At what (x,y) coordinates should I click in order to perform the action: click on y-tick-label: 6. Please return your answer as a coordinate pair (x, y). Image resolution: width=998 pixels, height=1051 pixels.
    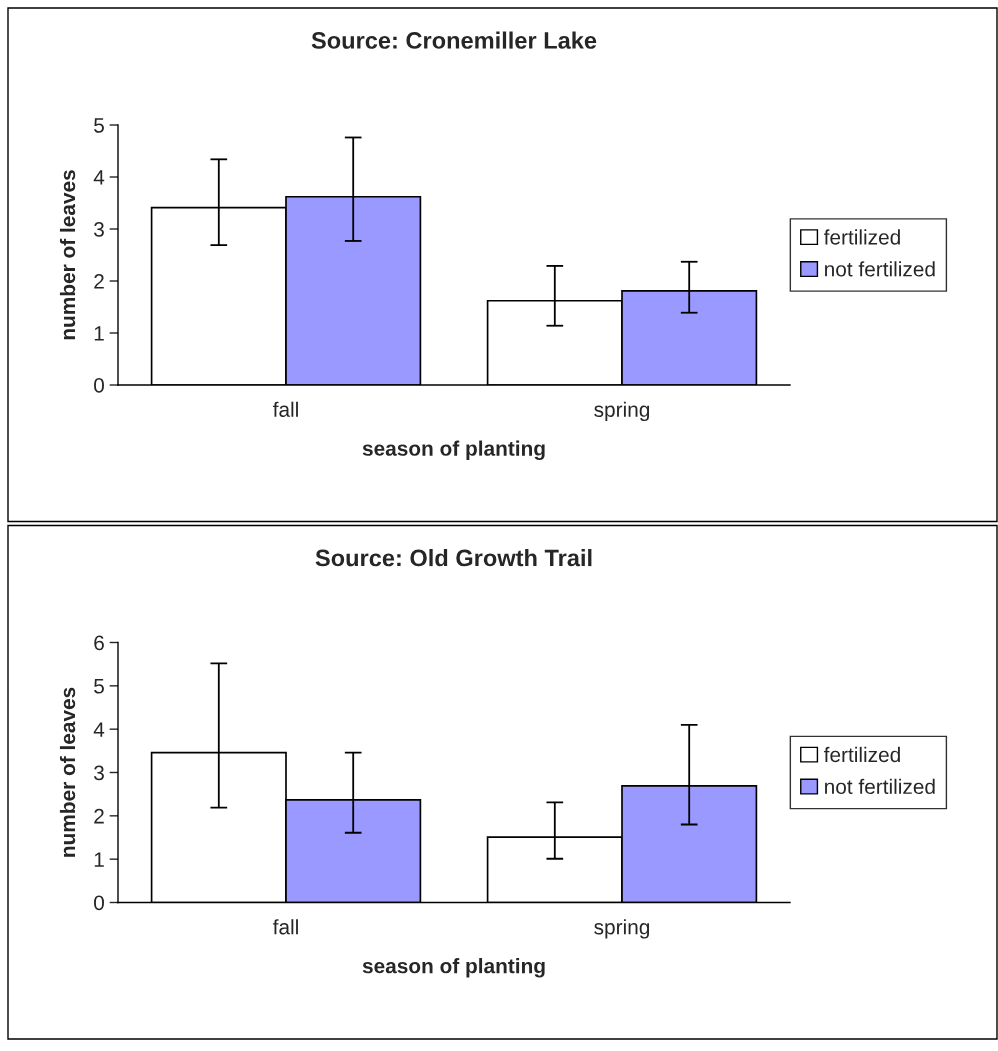
    Looking at the image, I should click on (99, 643).